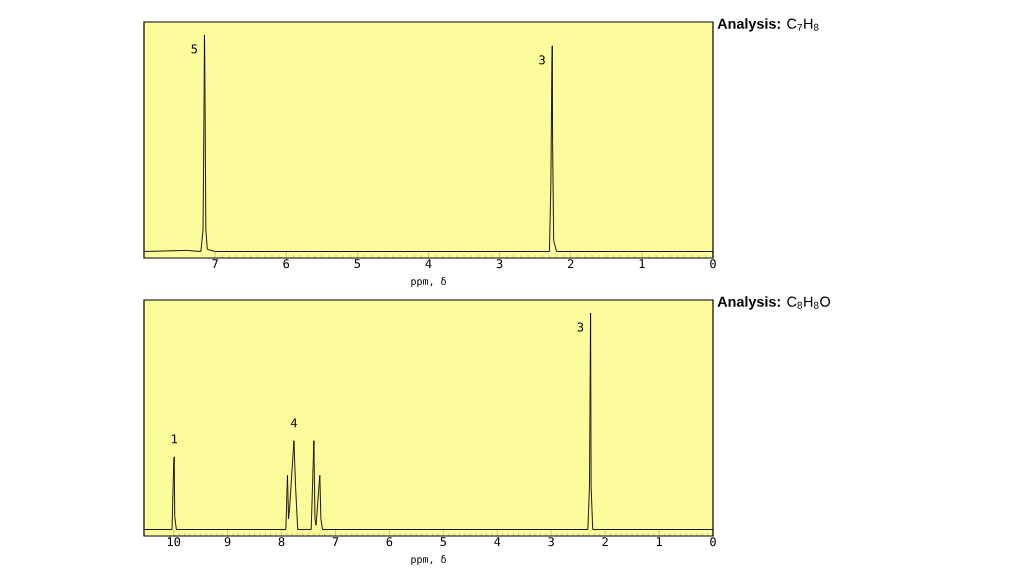  What do you see at coordinates (174, 439) in the screenshot?
I see `annotation: 1` at bounding box center [174, 439].